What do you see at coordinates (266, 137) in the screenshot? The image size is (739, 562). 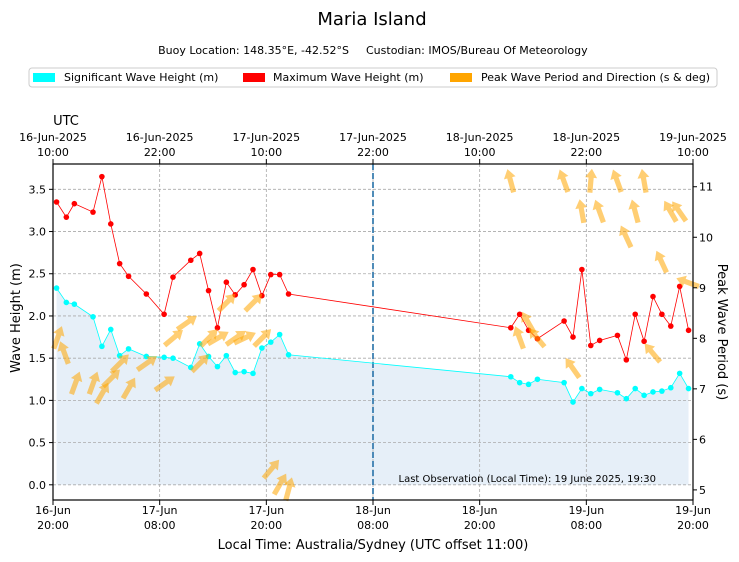 I see `top-tick-label-date: 17-Jun-2025` at bounding box center [266, 137].